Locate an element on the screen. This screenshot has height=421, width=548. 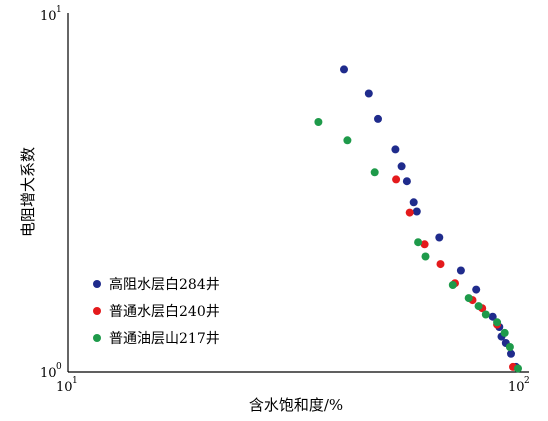
data-point-s2-p1 is located at coordinates (347, 140).